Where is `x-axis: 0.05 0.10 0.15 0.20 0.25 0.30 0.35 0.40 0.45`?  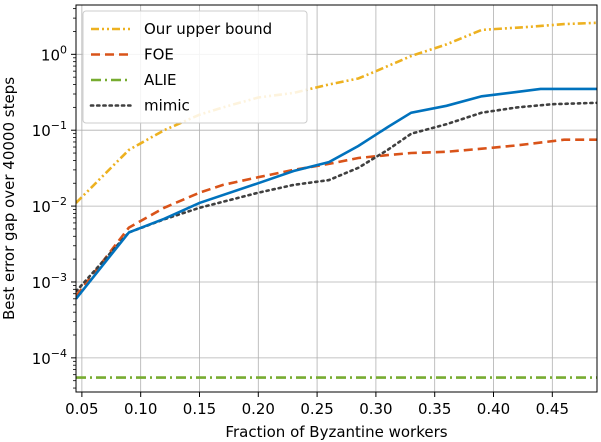 x-axis: 0.05 0.10 0.15 0.20 0.25 0.30 0.35 0.40 0.45 is located at coordinates (317, 405).